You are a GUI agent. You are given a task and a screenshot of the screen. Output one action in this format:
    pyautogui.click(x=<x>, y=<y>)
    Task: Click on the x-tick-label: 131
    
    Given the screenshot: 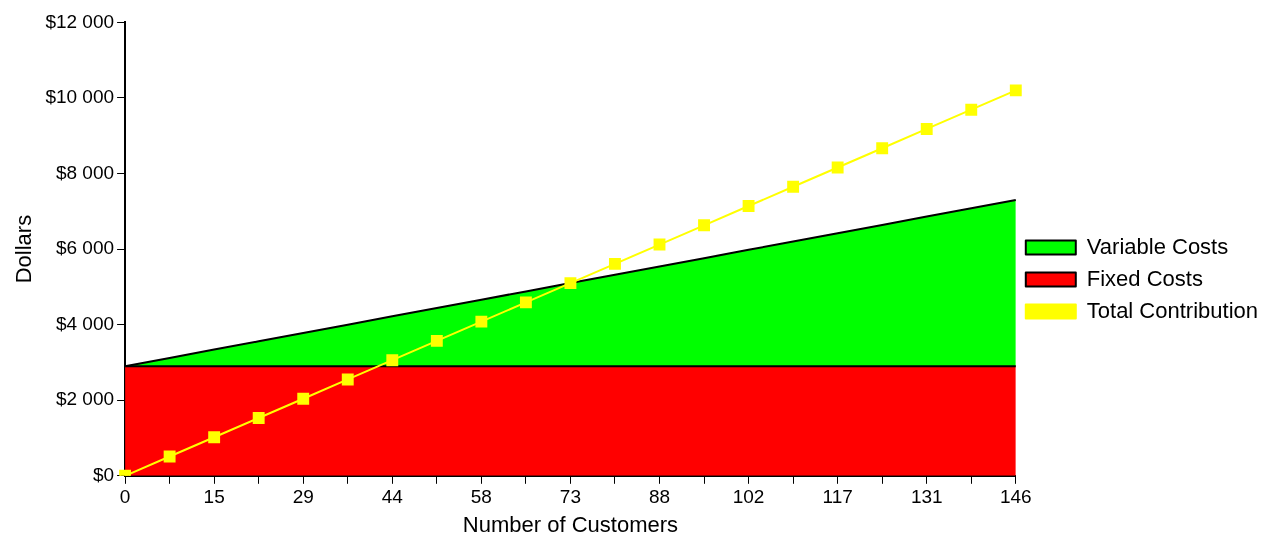 What is the action you would take?
    pyautogui.click(x=926, y=497)
    